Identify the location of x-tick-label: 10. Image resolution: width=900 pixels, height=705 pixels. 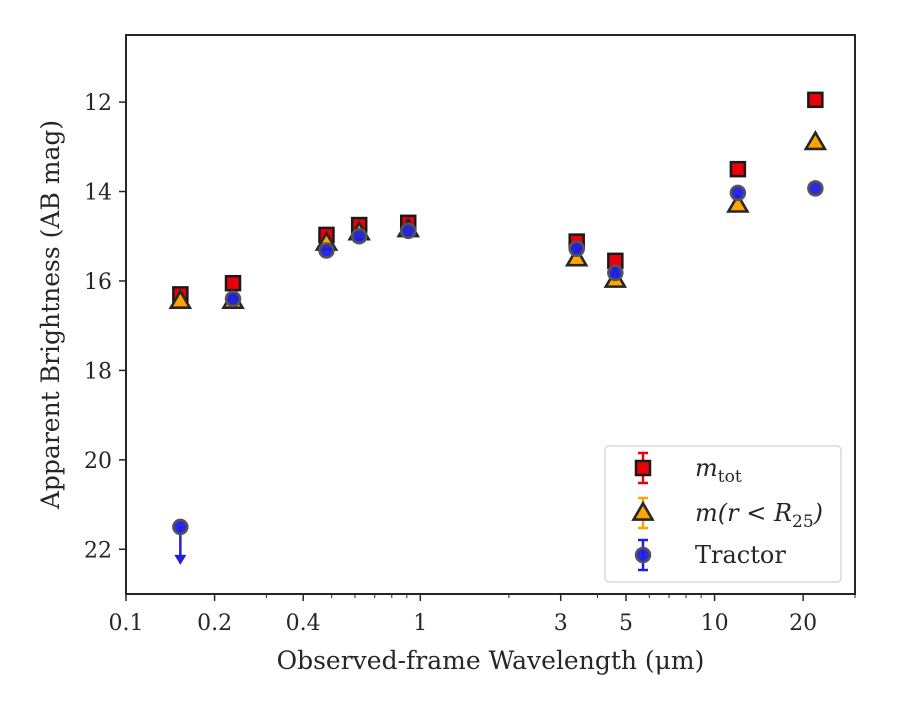
(715, 623).